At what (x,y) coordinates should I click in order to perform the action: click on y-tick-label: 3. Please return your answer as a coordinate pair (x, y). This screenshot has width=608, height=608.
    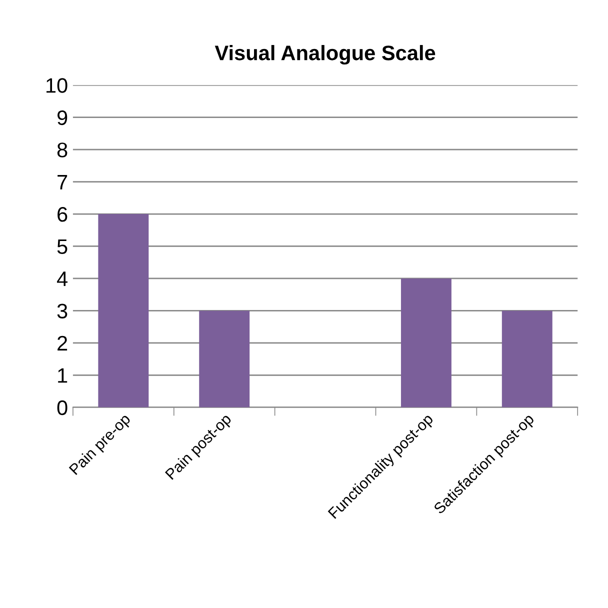
    Looking at the image, I should click on (62, 311).